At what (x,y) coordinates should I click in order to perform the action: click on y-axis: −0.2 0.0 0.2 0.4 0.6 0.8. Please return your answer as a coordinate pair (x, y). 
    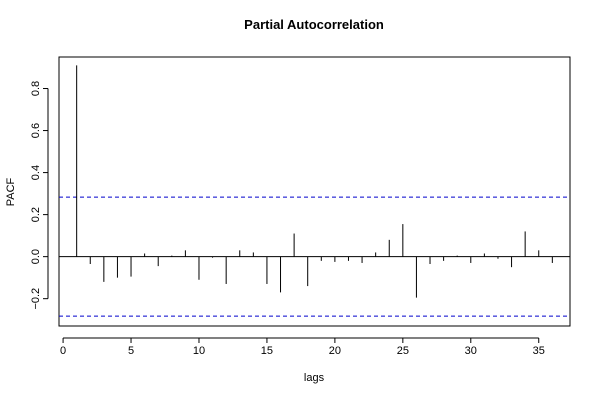
    Looking at the image, I should click on (39, 195).